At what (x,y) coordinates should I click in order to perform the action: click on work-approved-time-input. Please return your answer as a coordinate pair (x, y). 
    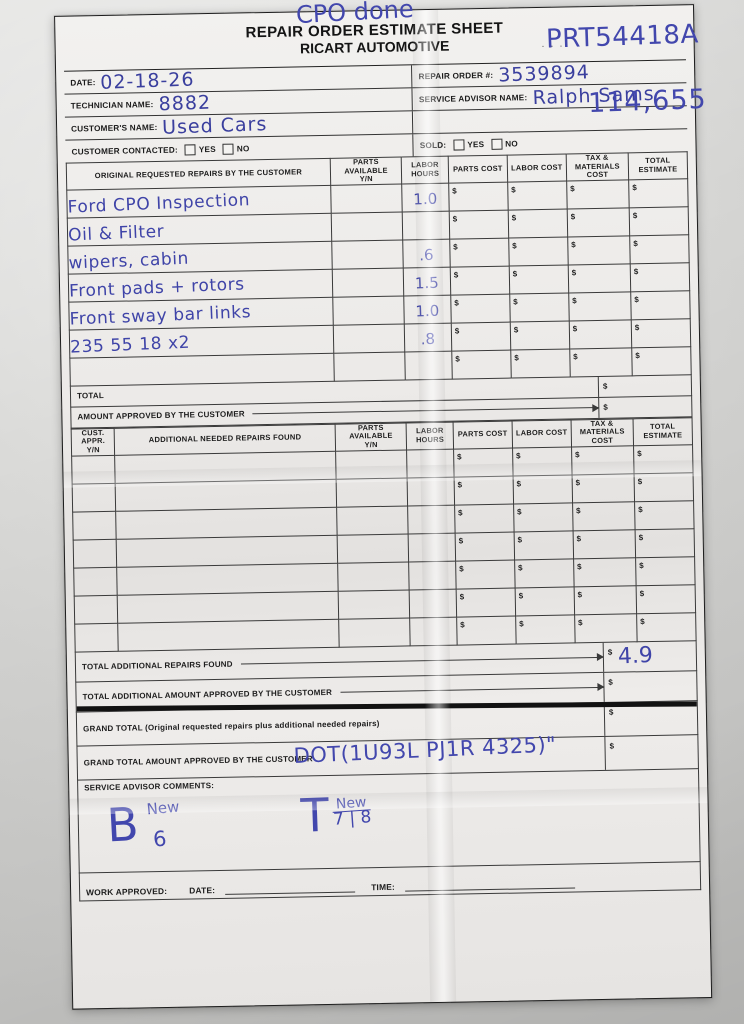
    Looking at the image, I should click on (490, 884).